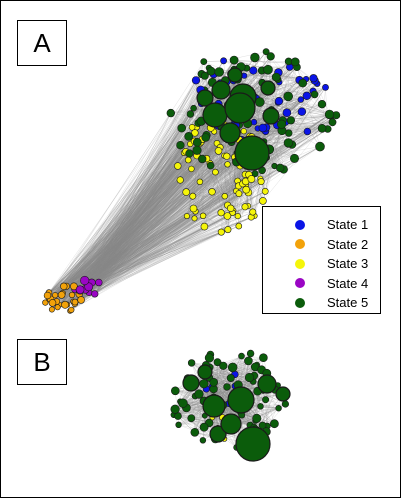 The image size is (401, 498). Describe the element at coordinates (348, 264) in the screenshot. I see `legend-label-state-3: State 3` at that location.